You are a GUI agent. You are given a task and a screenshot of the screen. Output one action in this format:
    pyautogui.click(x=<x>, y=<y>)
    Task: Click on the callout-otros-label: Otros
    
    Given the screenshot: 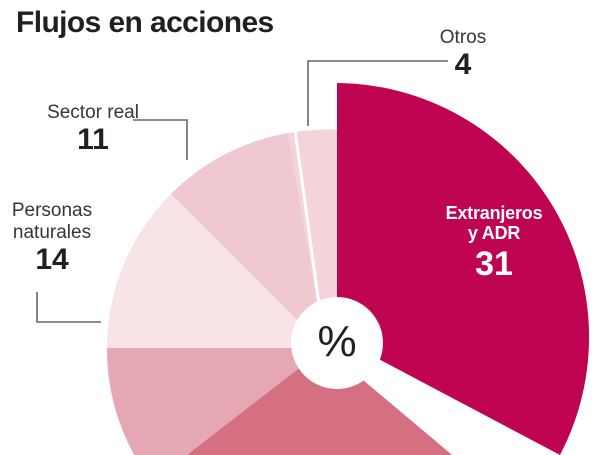 What is the action you would take?
    pyautogui.click(x=463, y=37)
    